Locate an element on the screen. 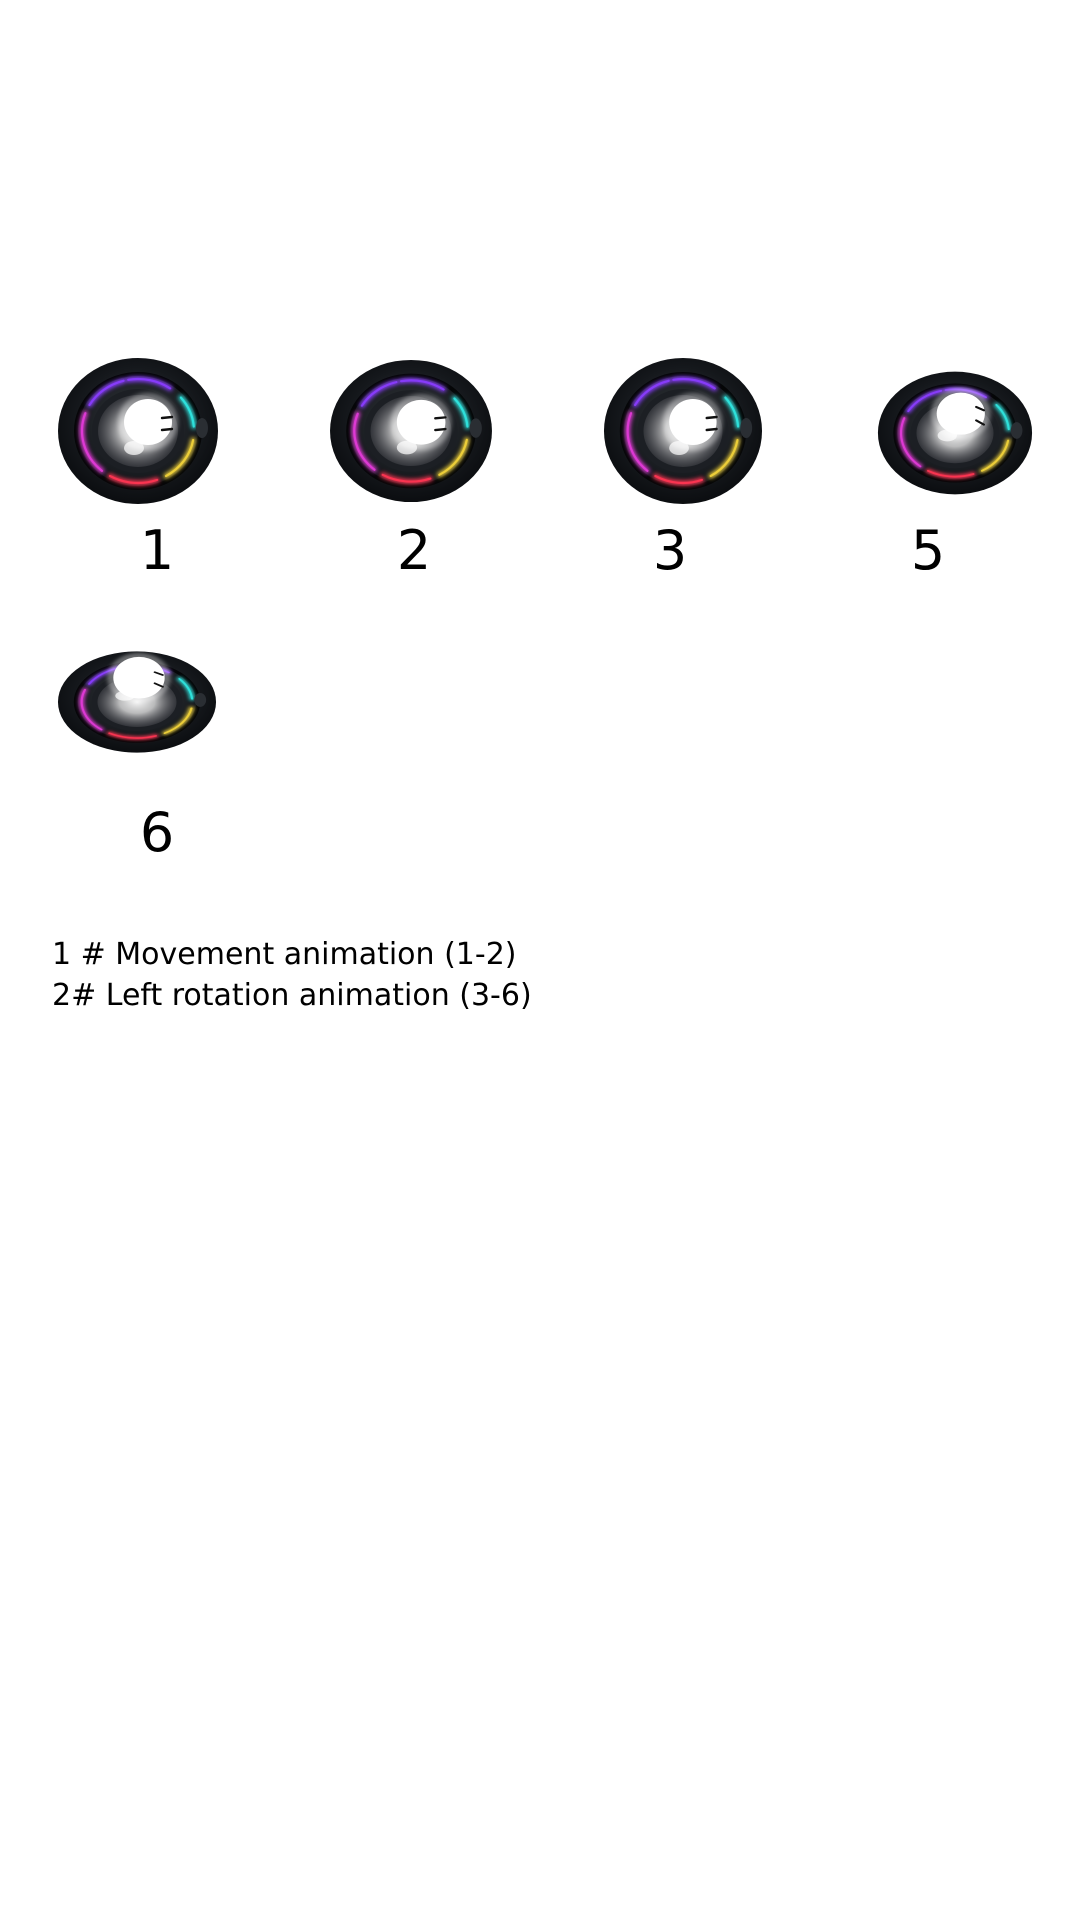  frame-label-5: 5 is located at coordinates (928, 550).